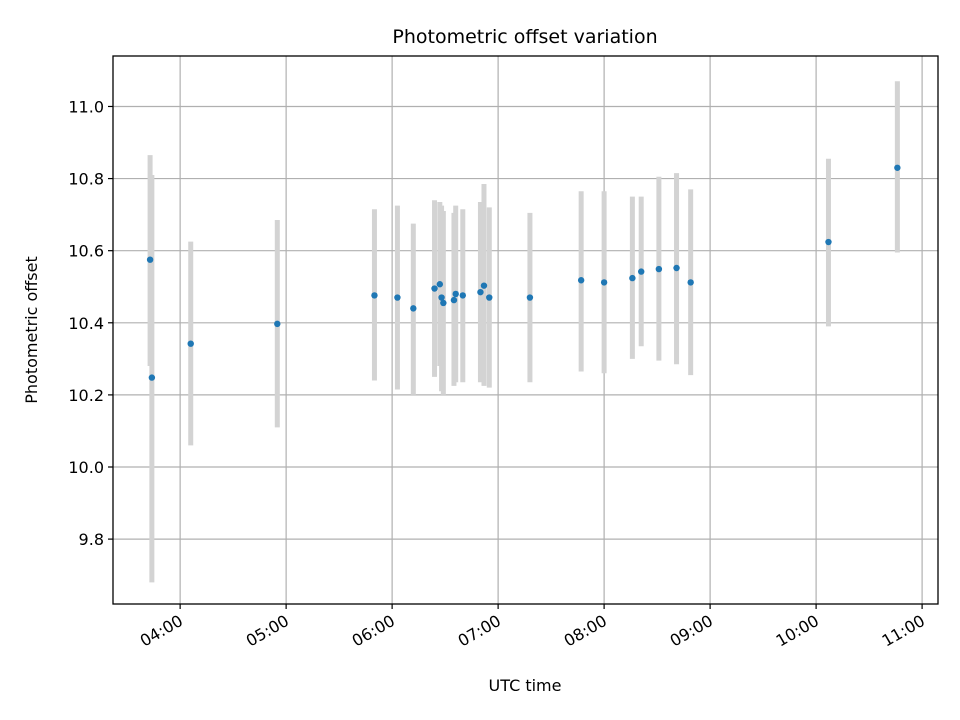 The image size is (960, 720). Describe the element at coordinates (86, 106) in the screenshot. I see `y-tick-label: 11.0` at that location.